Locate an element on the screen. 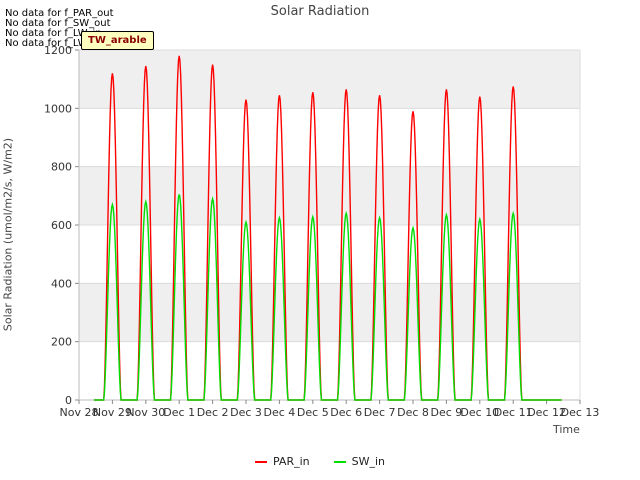 The height and width of the screenshot is (480, 640). no-data-message: No data for f_LW_in is located at coordinates (53, 33).